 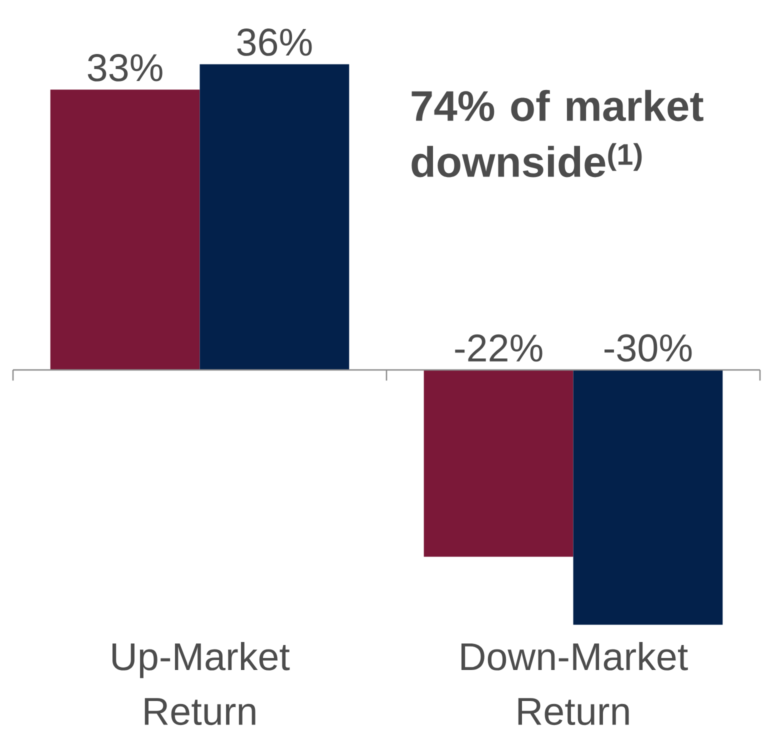 What do you see at coordinates (574, 684) in the screenshot?
I see `x-tick-label: Down-Market Return` at bounding box center [574, 684].